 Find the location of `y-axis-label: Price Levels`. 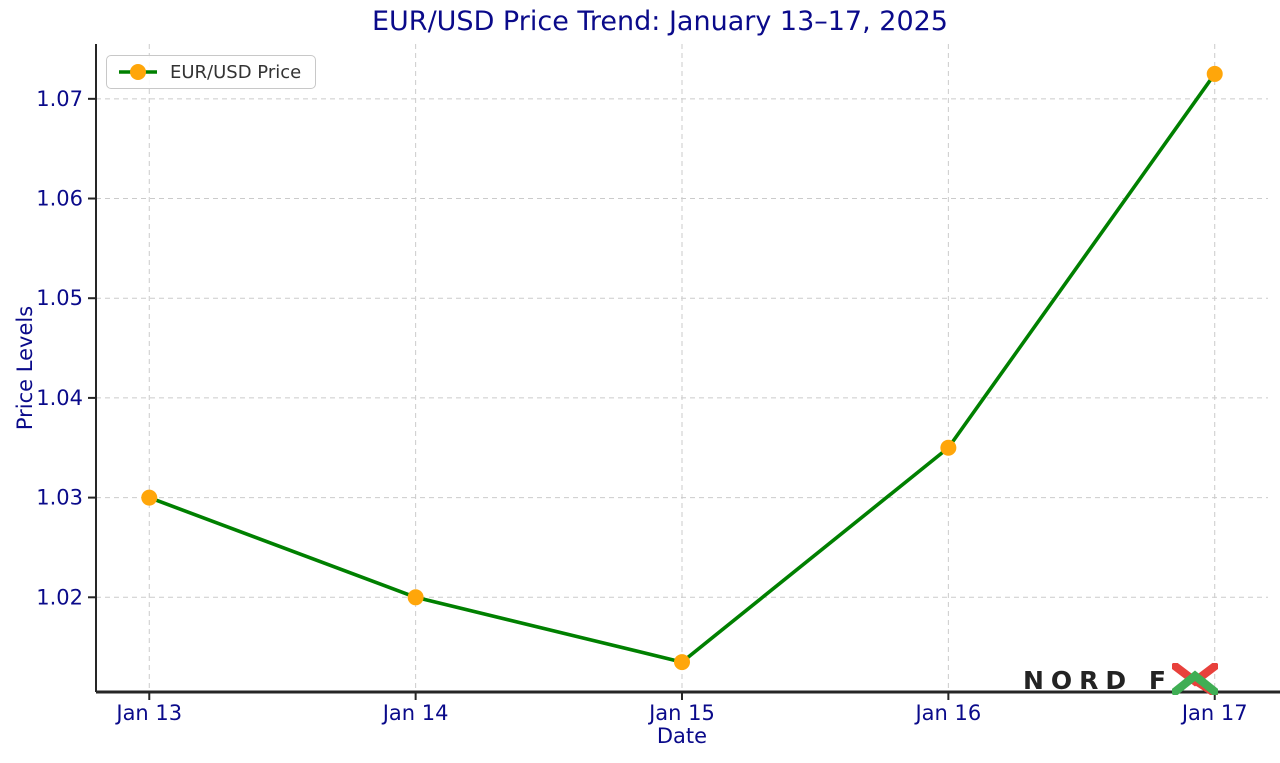

y-axis-label: Price Levels is located at coordinates (25, 368).